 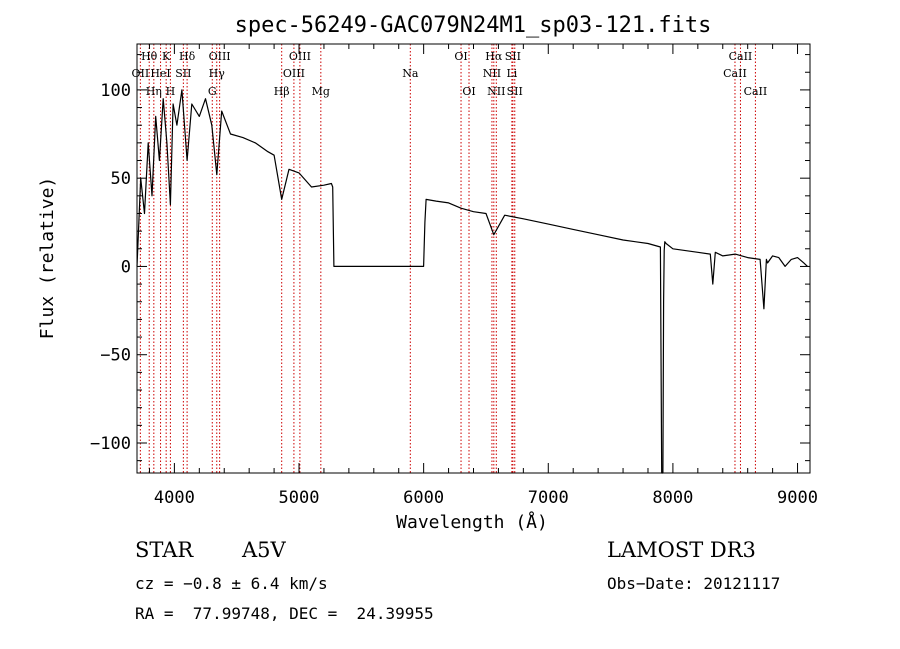 I want to click on spectral-line-label: HeI, so click(x=160, y=73).